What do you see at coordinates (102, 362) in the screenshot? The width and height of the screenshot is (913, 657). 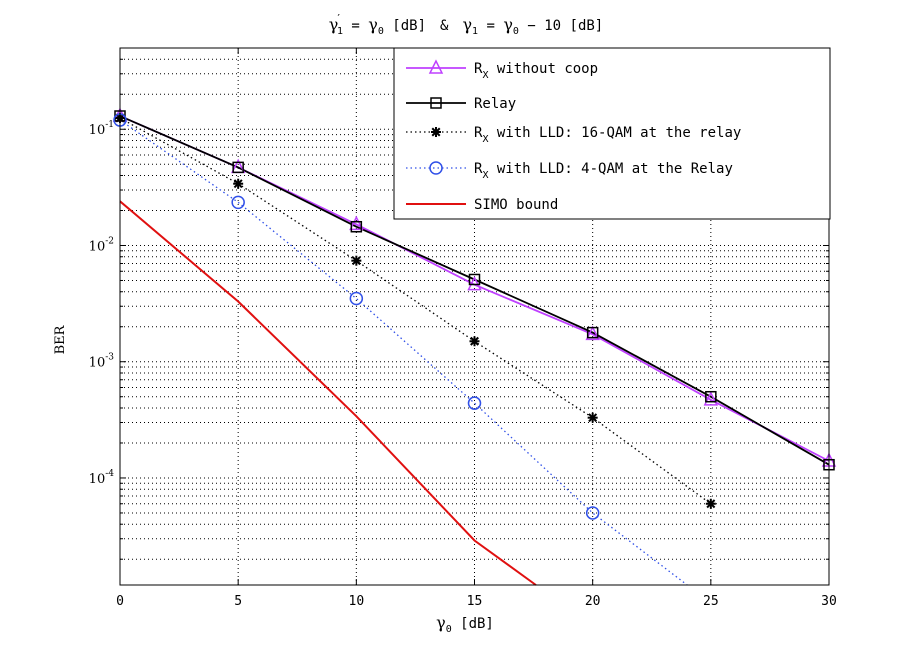 I see `y-tick-label: 10⁻³` at bounding box center [102, 362].